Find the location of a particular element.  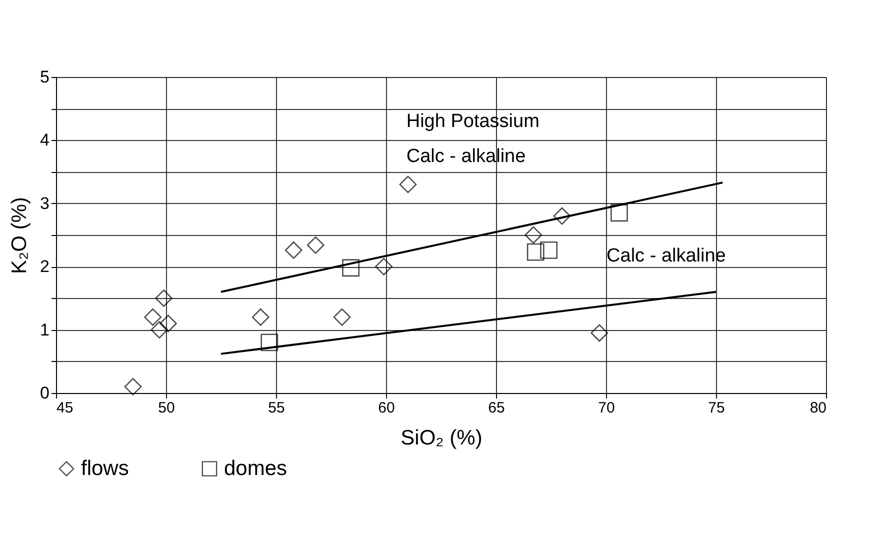

x-tick-label: 75 is located at coordinates (716, 408).